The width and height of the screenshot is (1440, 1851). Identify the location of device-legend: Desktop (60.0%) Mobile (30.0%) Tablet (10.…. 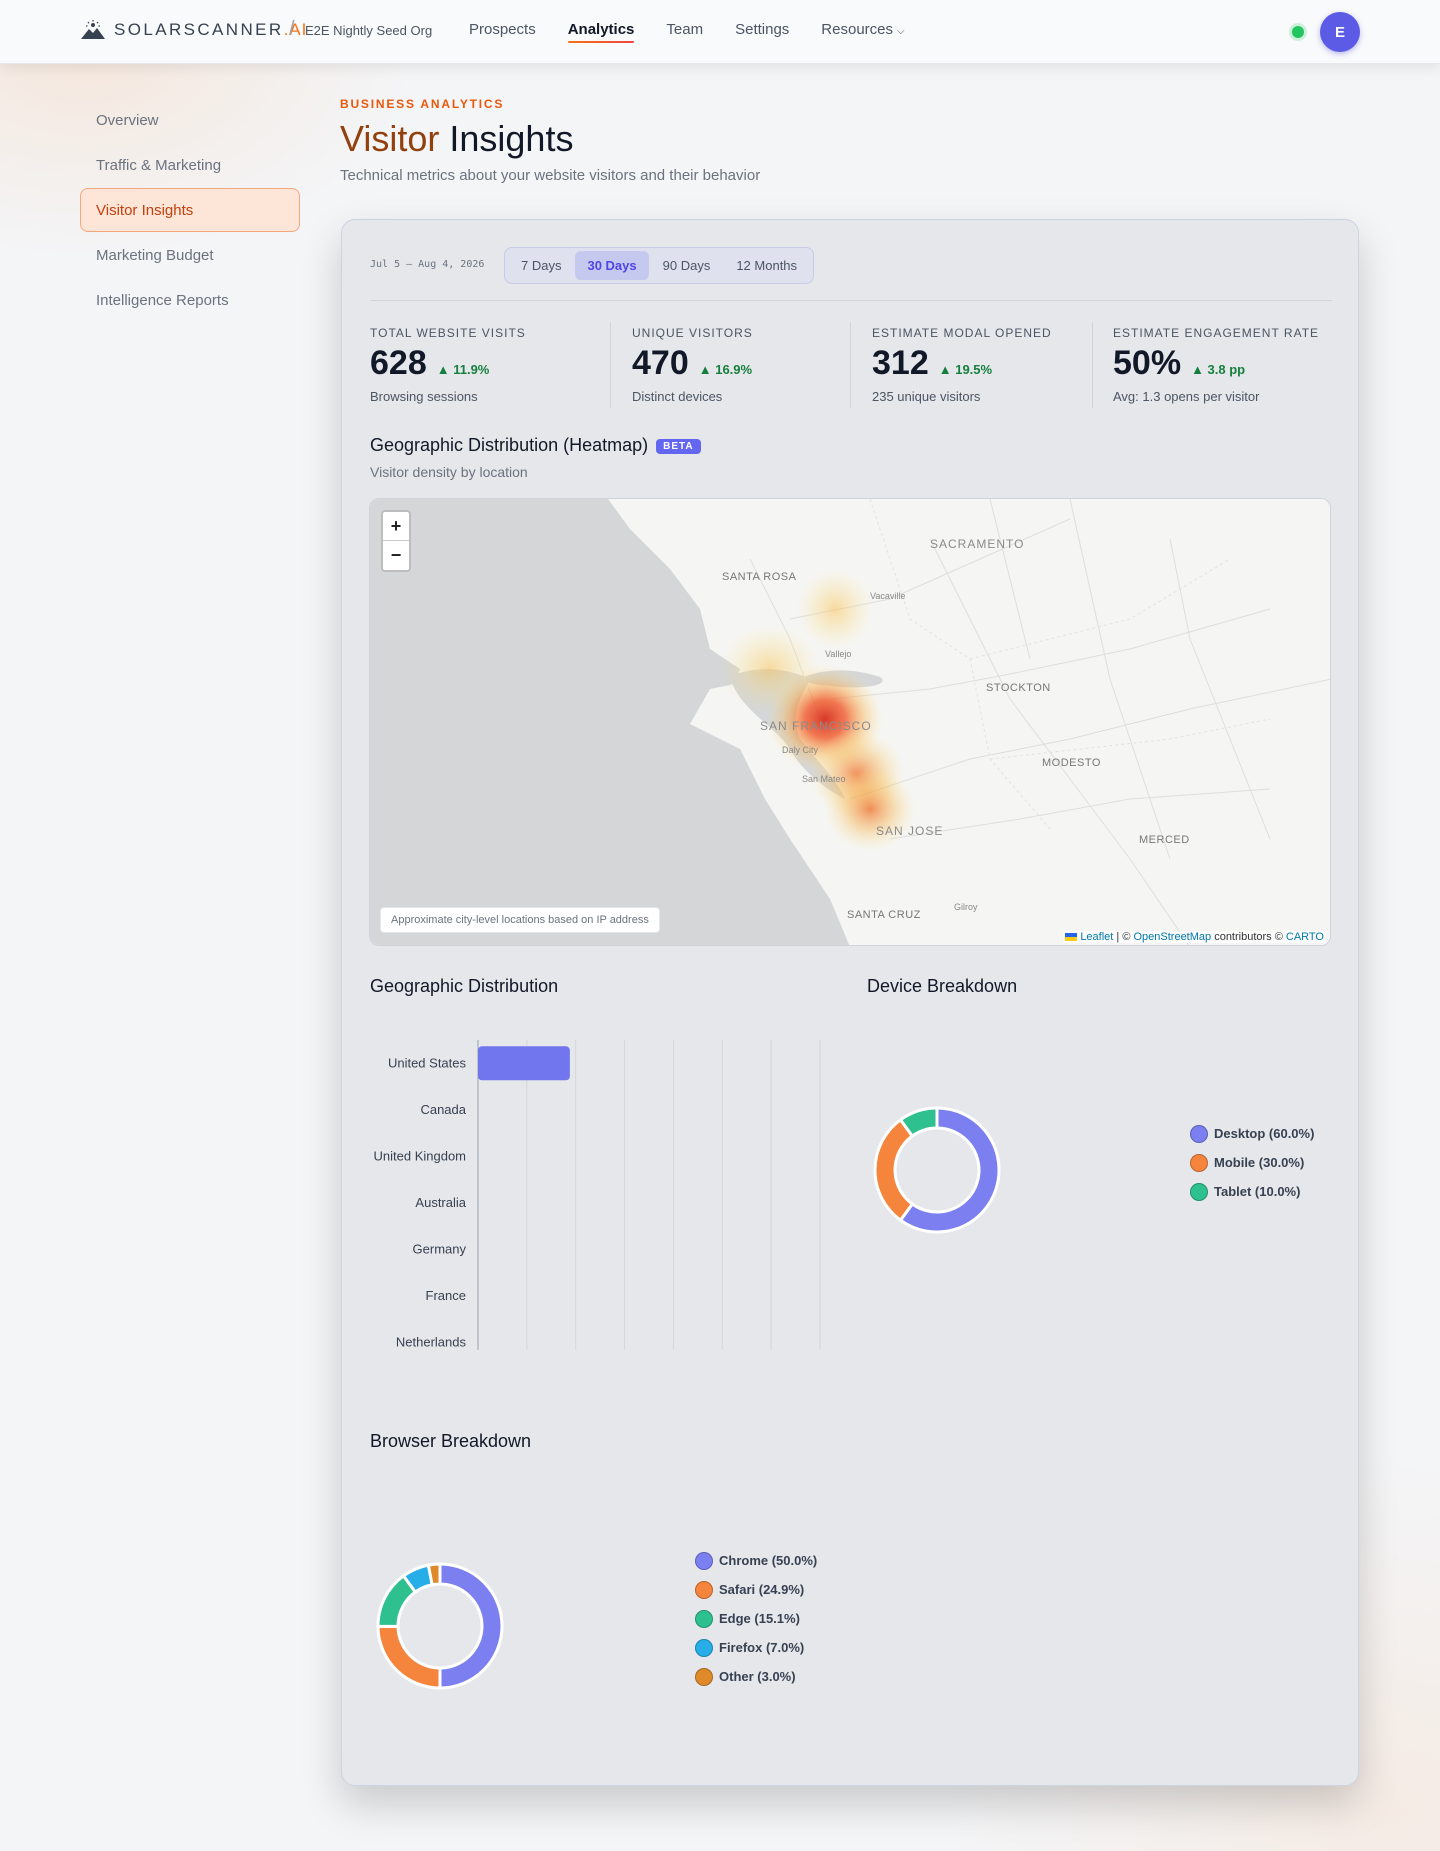
(1252, 1162).